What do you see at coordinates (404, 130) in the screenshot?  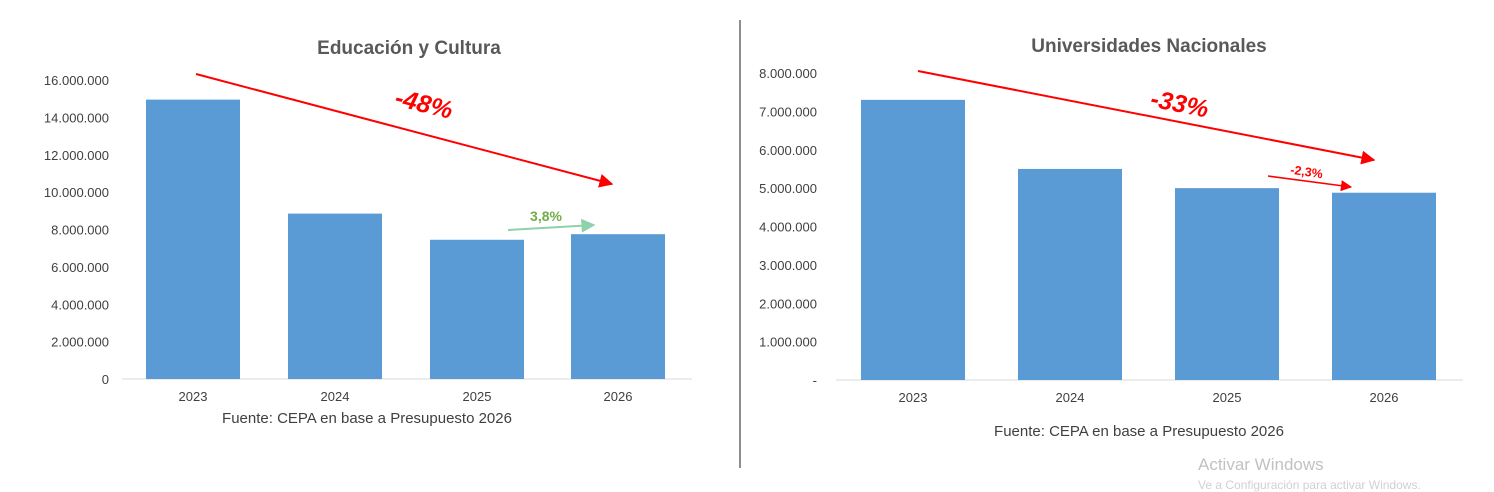 I see `chart1-trend-arrow` at bounding box center [404, 130].